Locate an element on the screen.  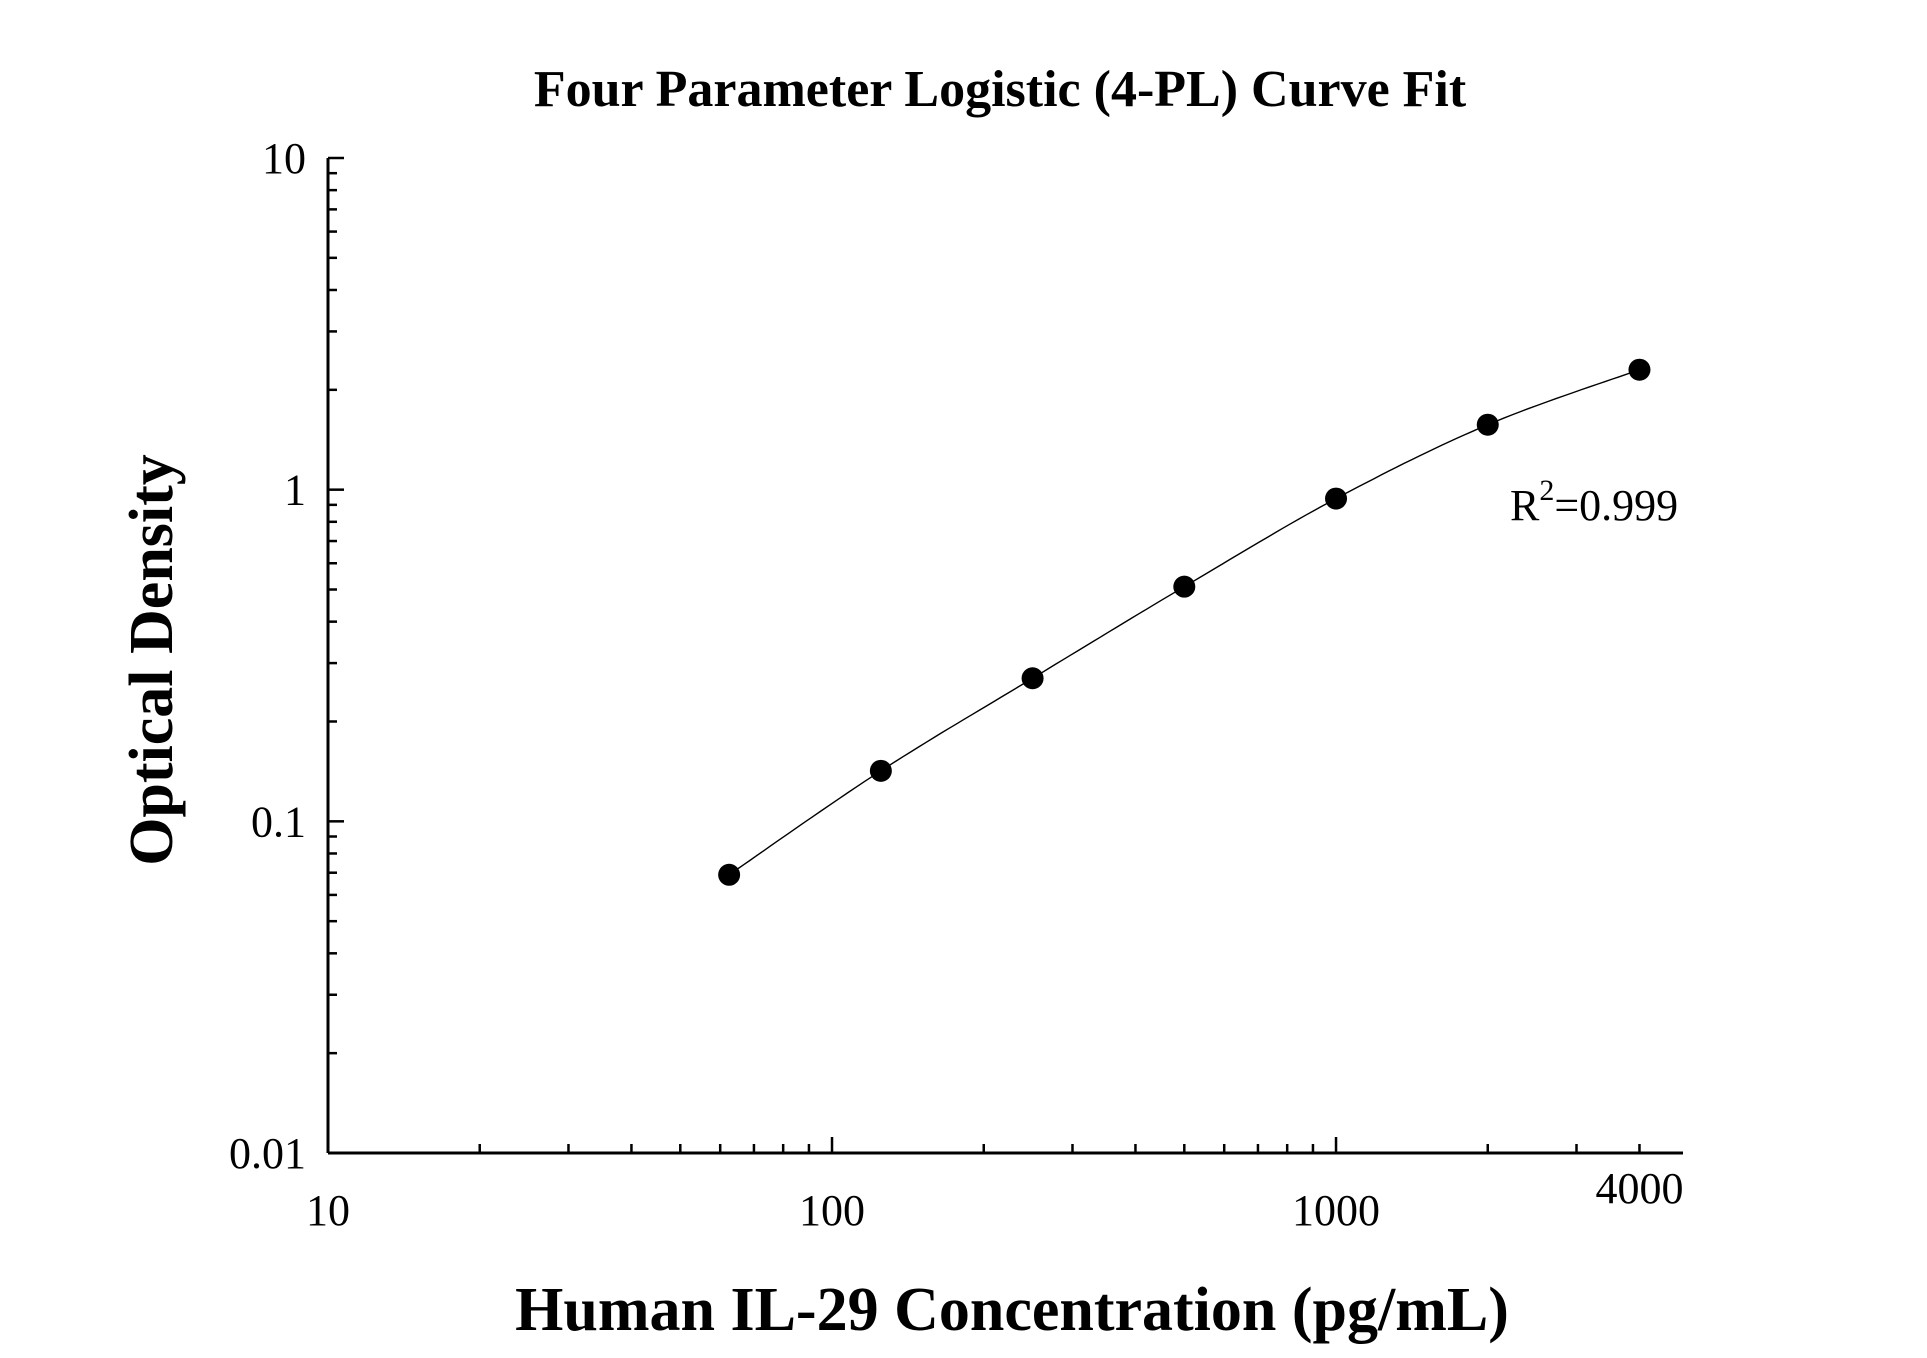
x-axis-label: Human IL-29 Concentration (pg/mL) is located at coordinates (1012, 1310).